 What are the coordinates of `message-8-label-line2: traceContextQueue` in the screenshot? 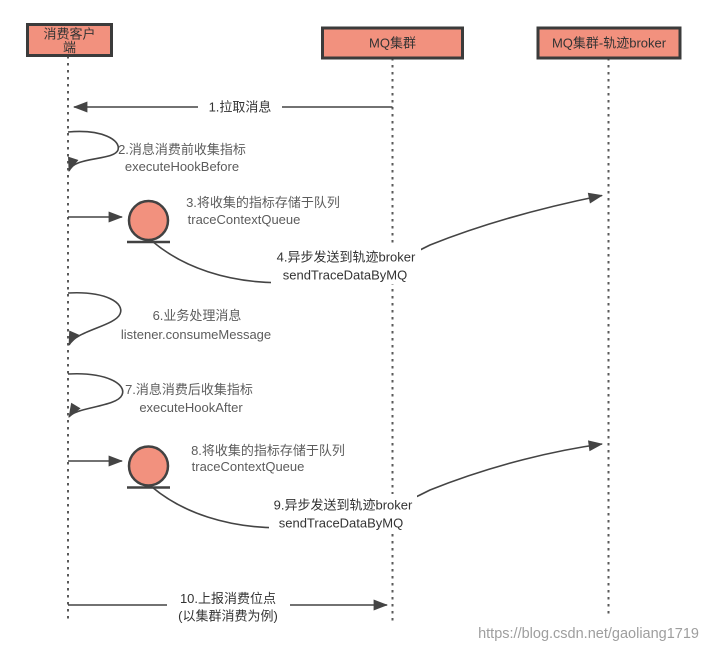 It's located at (248, 466).